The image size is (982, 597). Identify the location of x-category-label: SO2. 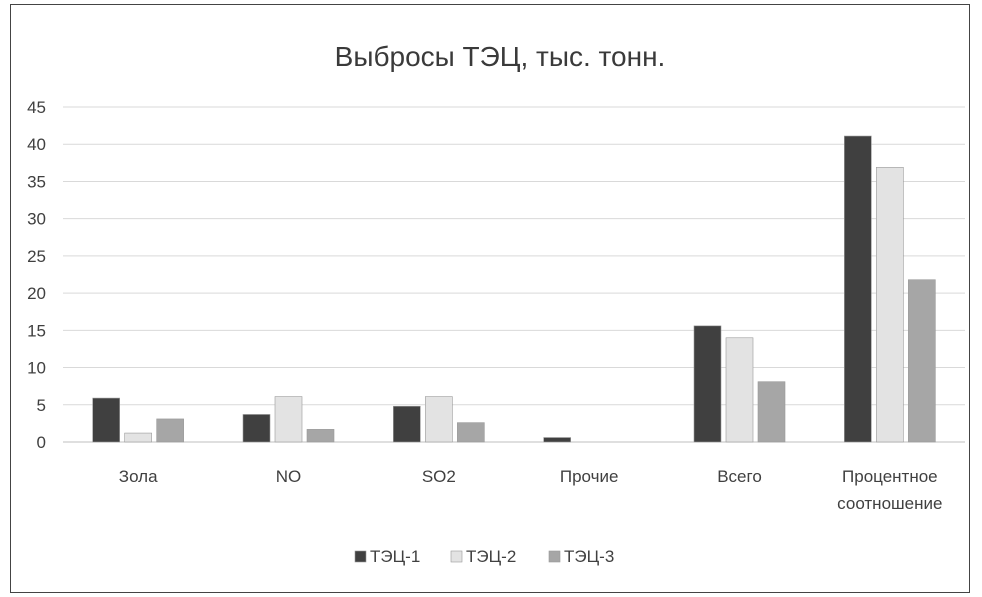
(439, 476).